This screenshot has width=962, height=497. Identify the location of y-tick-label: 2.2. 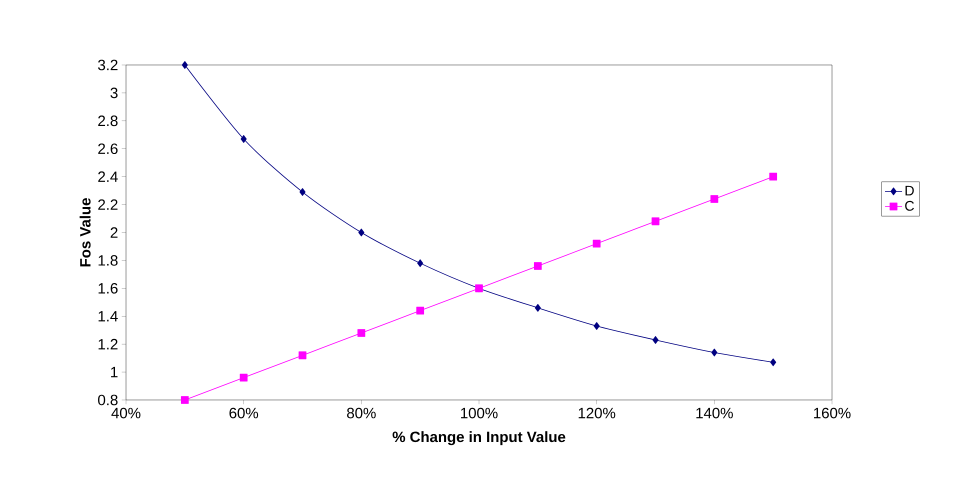
(108, 204).